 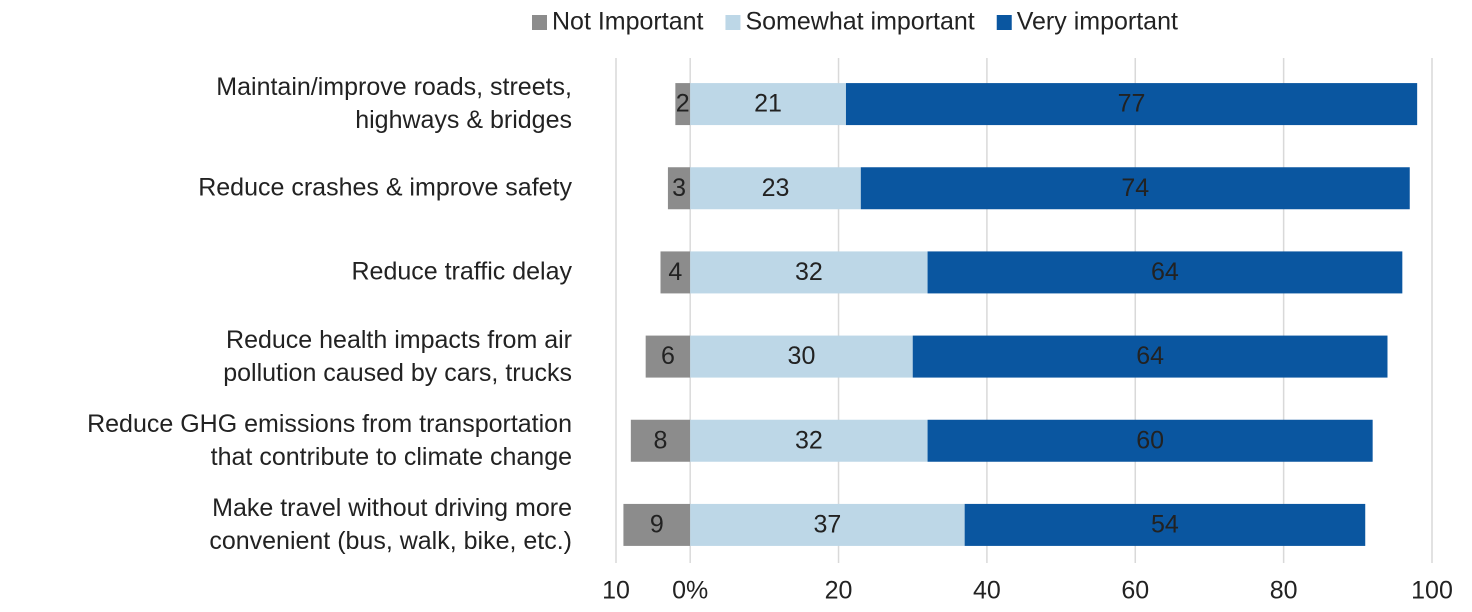 I want to click on value-label: 4, so click(x=675, y=272).